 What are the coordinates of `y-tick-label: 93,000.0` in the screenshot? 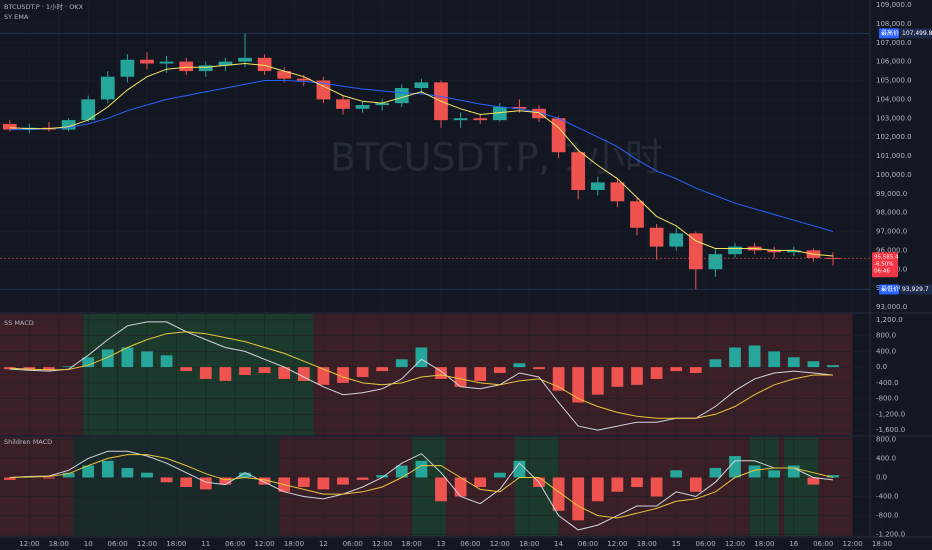 It's located at (891, 307).